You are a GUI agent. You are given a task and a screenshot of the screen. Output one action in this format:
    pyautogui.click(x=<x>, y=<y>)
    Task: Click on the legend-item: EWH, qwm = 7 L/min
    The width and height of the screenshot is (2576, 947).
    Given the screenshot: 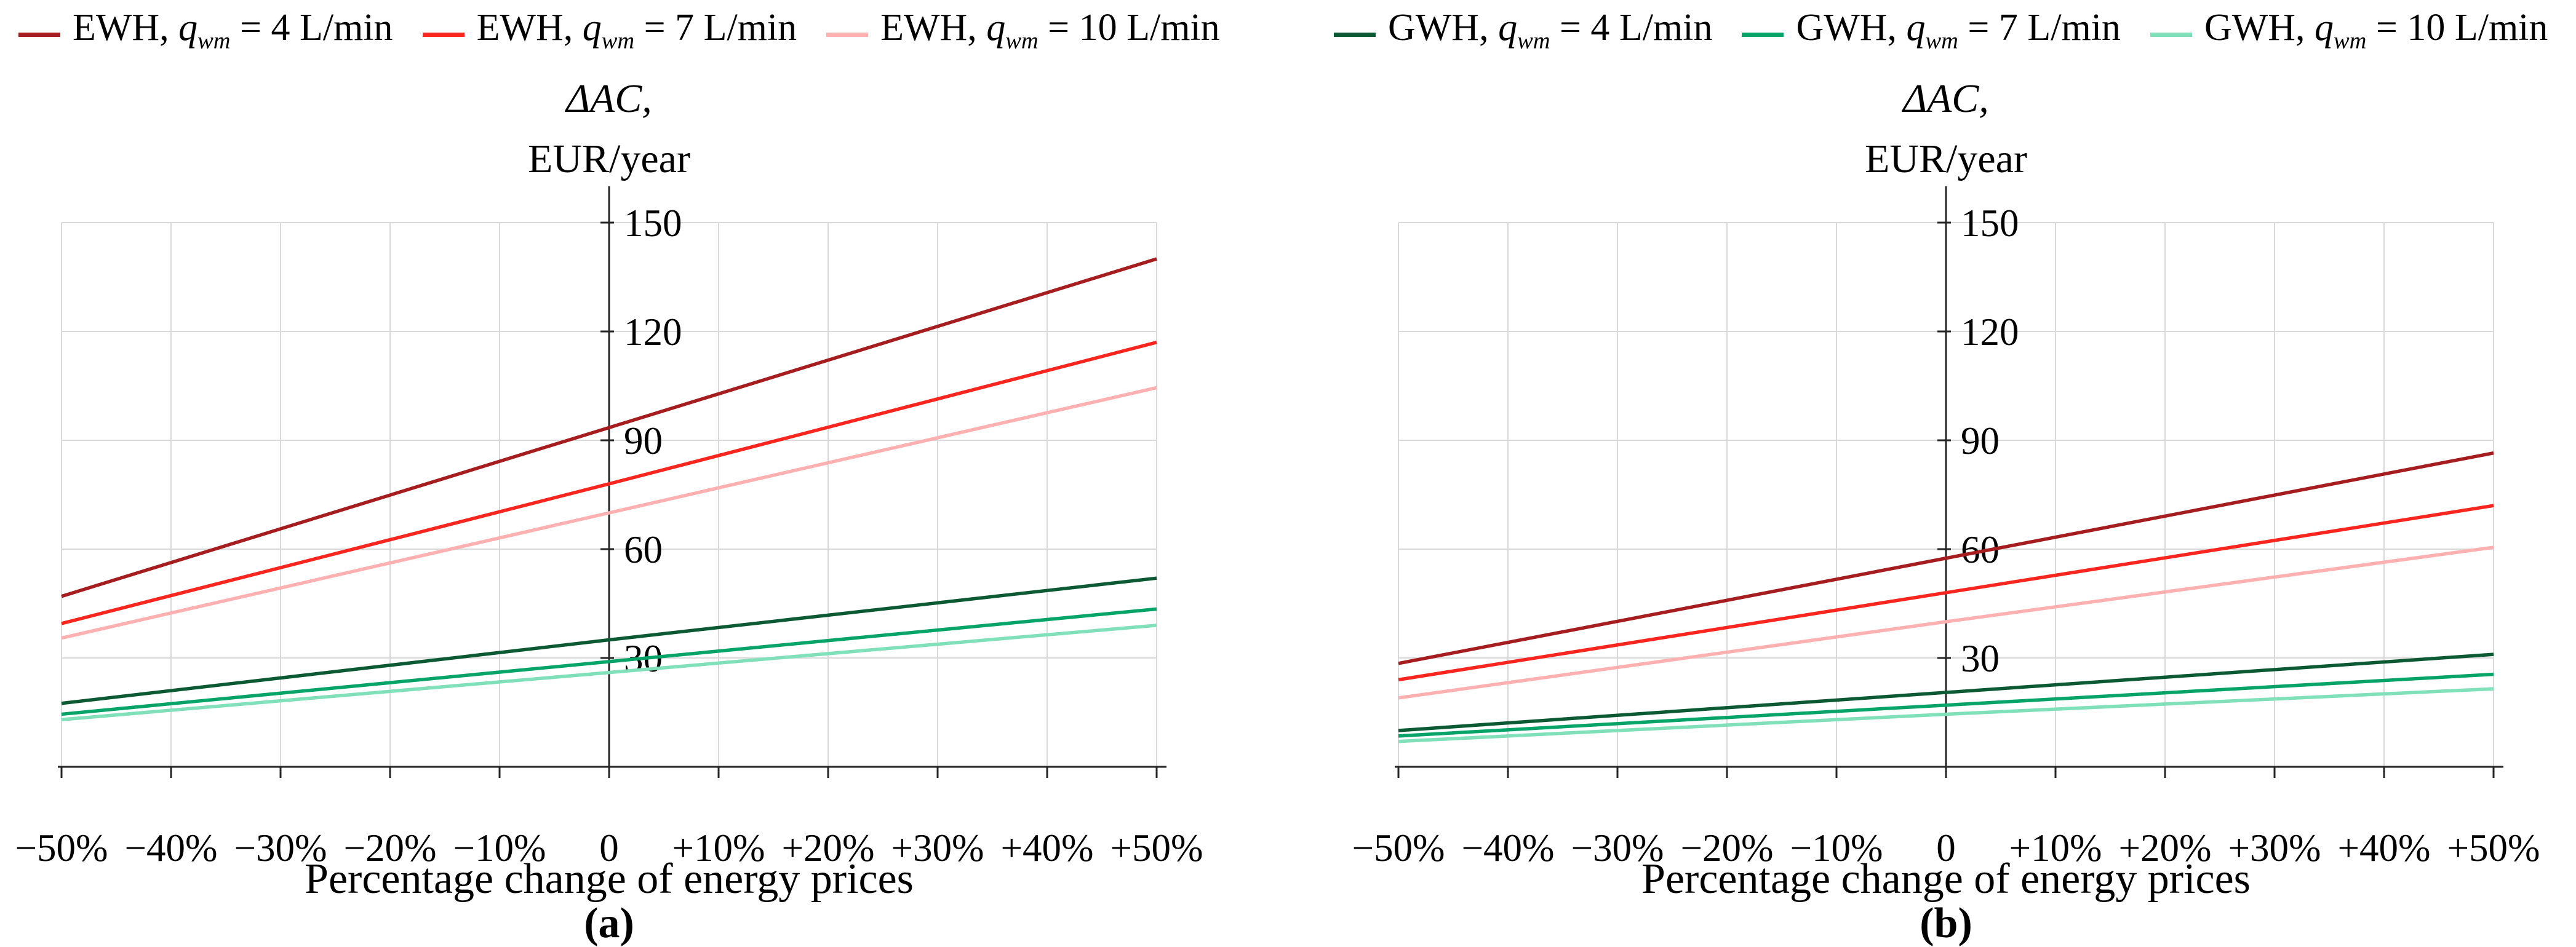 What is the action you would take?
    pyautogui.click(x=609, y=34)
    